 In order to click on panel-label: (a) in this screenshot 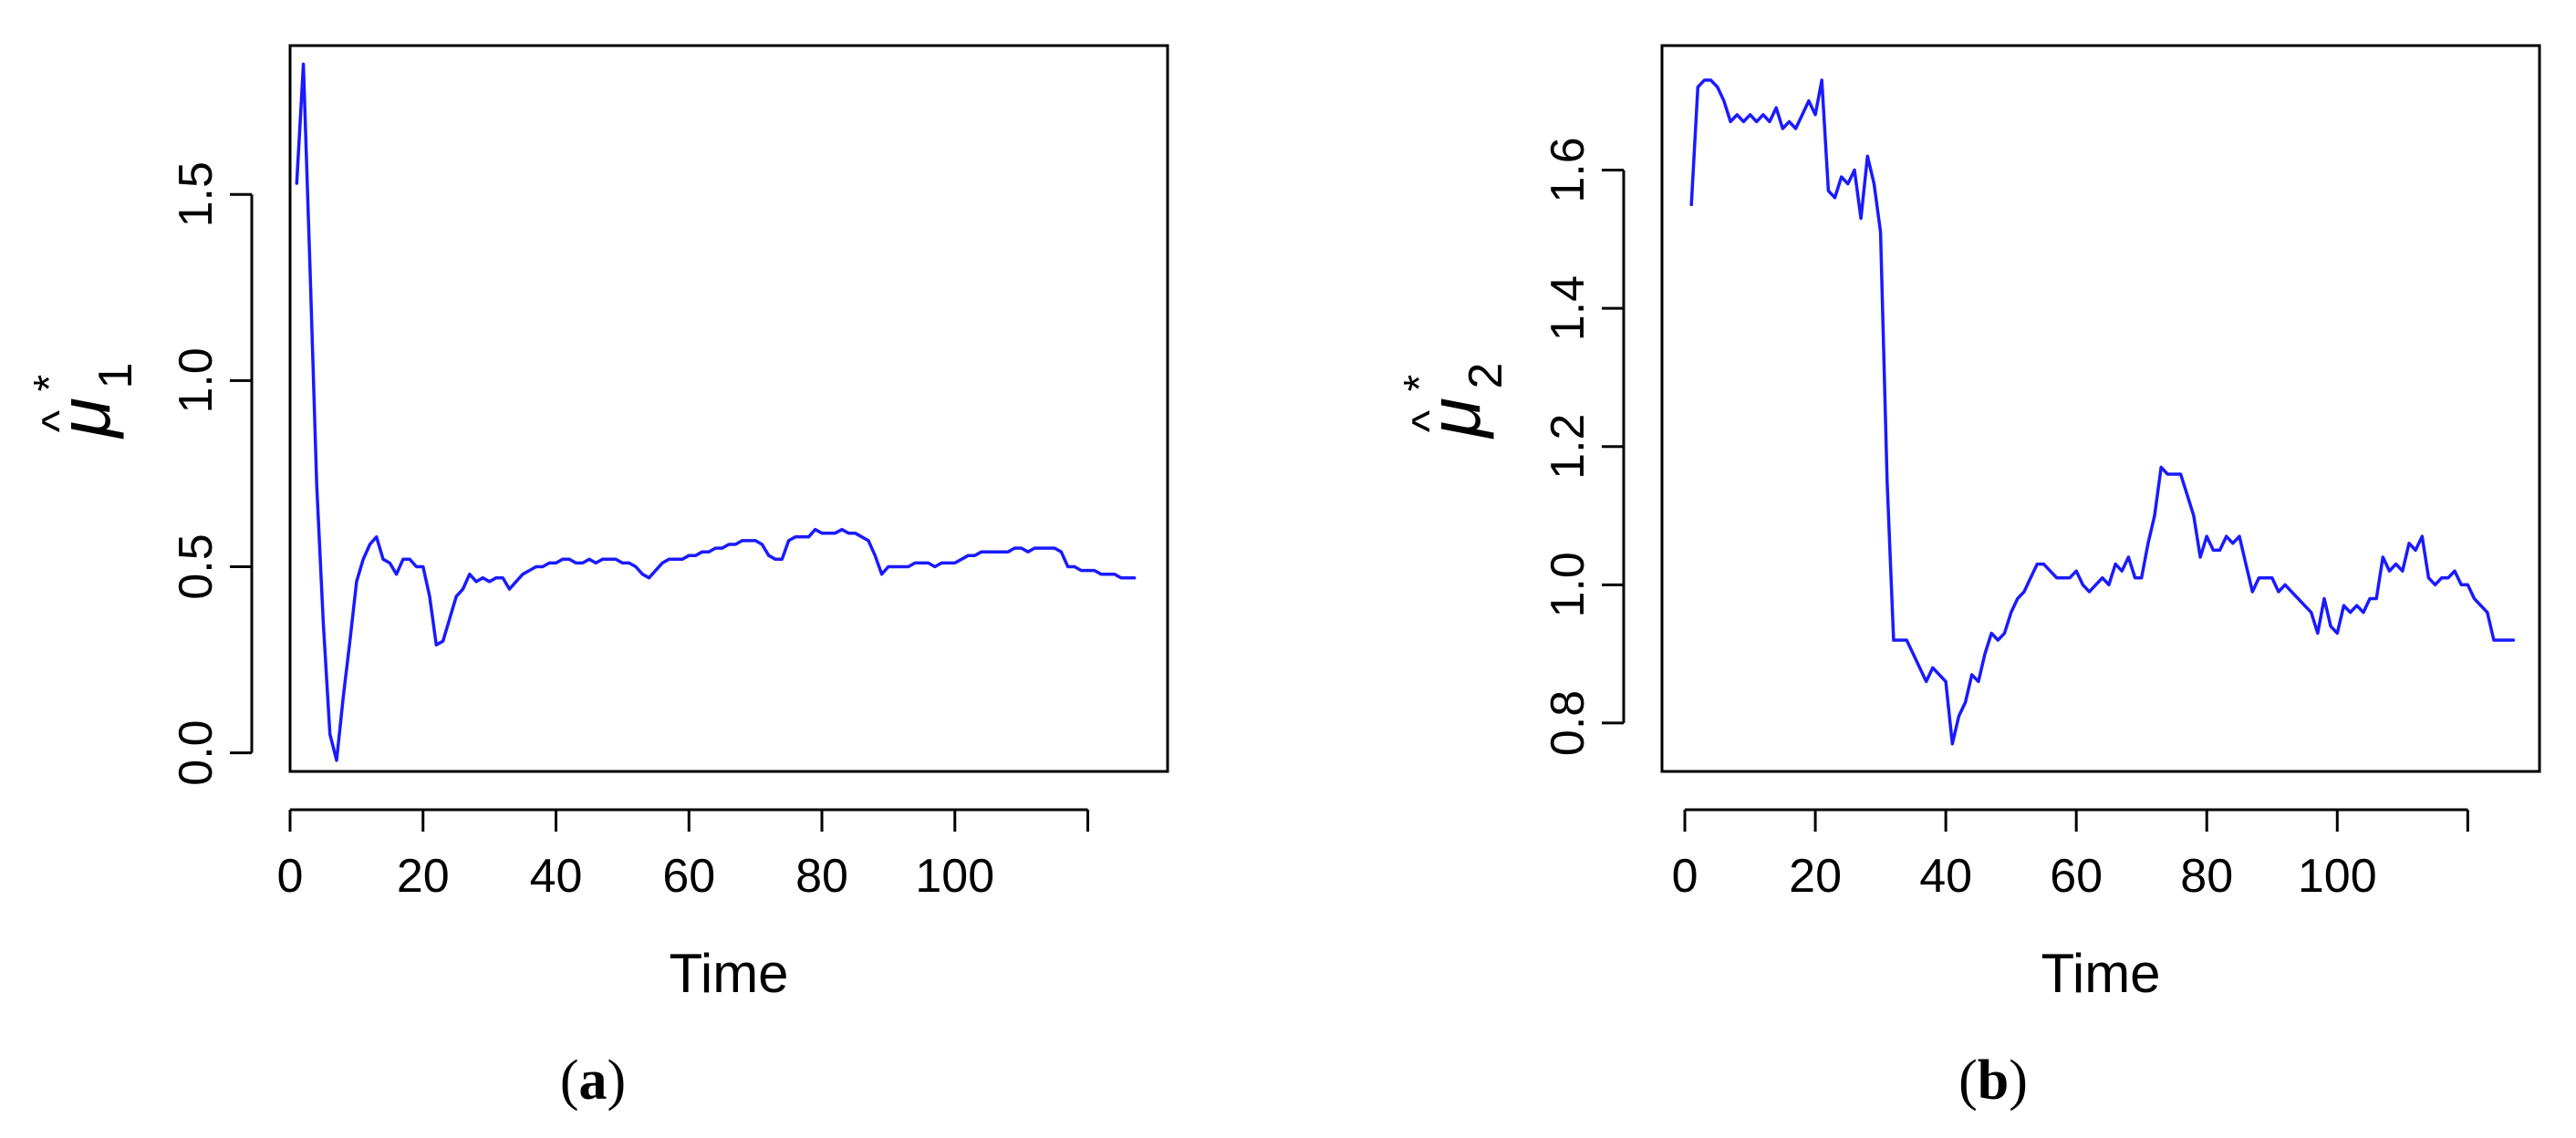, I will do `click(593, 1081)`.